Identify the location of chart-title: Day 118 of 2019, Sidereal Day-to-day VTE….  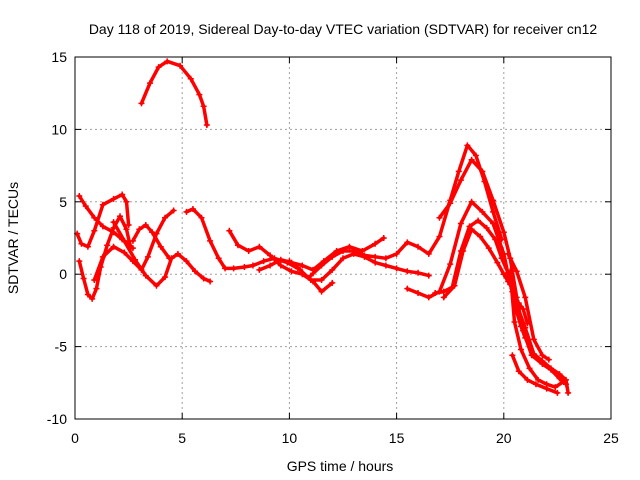
(343, 29).